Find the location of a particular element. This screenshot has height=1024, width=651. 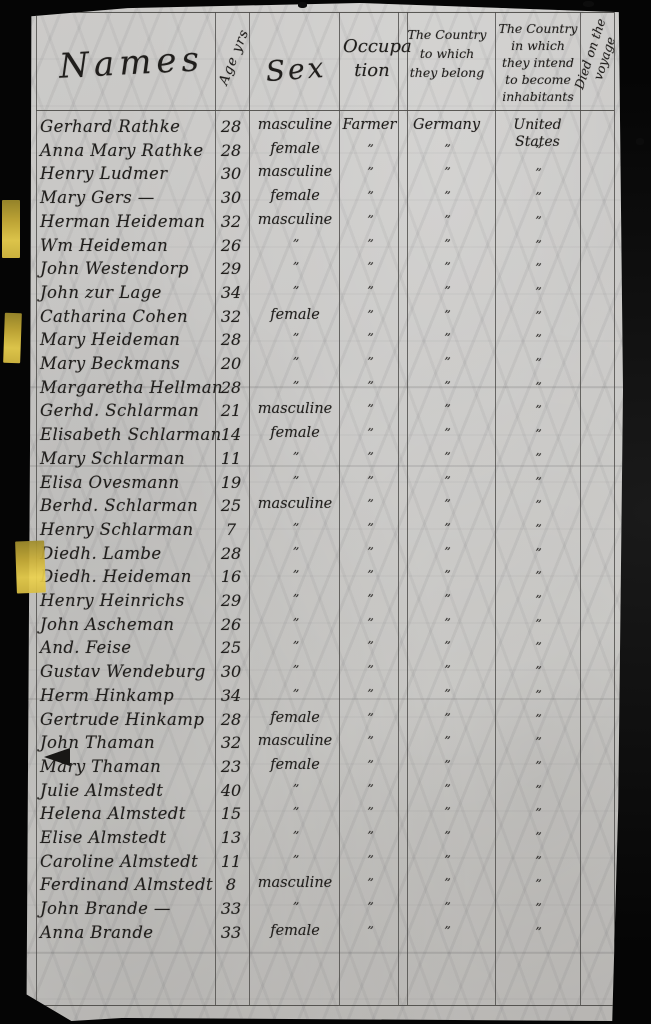

age-cell: 21 is located at coordinates (231, 411).